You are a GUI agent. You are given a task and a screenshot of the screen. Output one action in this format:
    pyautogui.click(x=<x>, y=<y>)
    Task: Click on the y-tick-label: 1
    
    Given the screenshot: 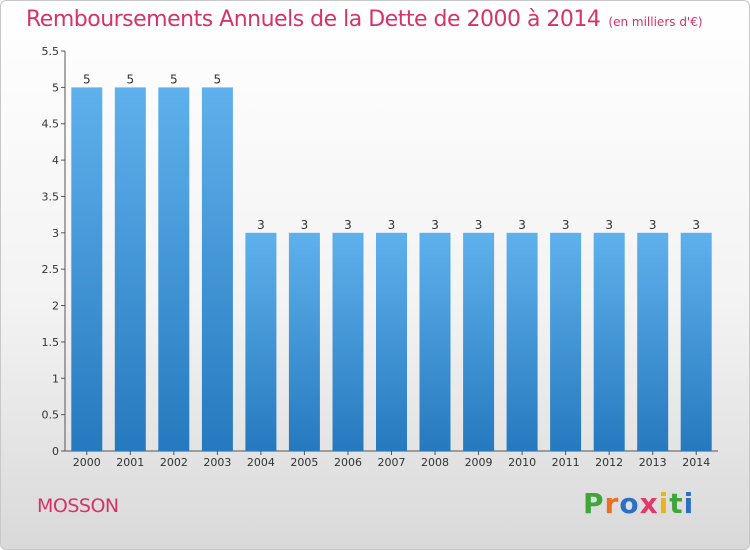 What is the action you would take?
    pyautogui.click(x=55, y=378)
    